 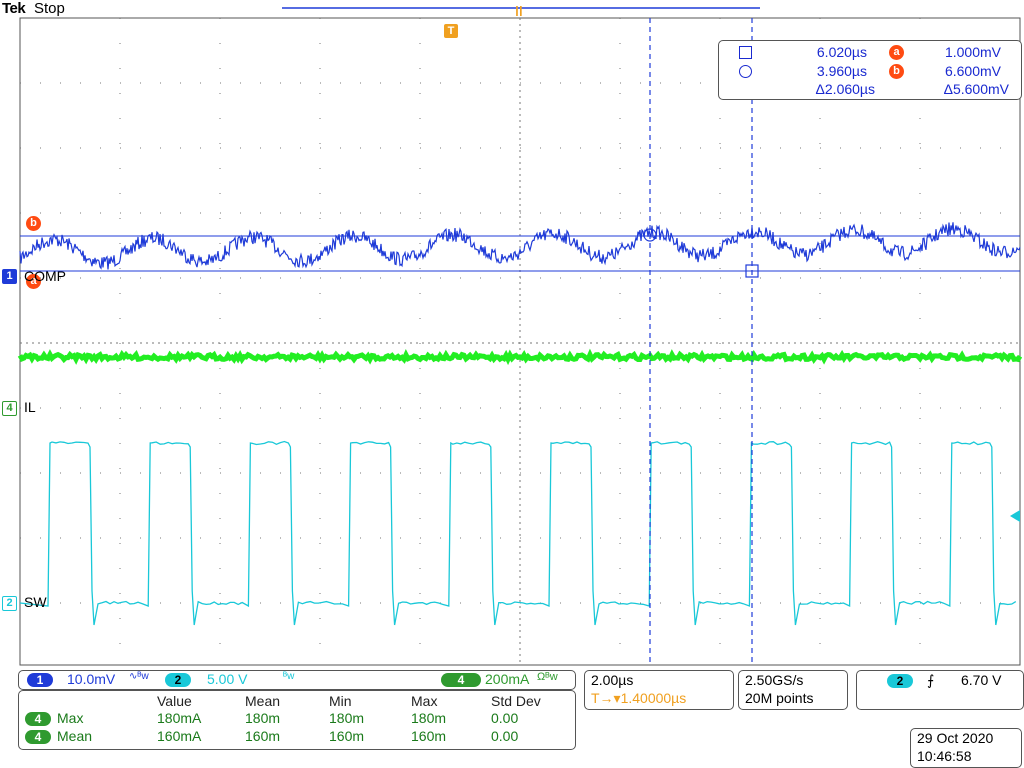 What do you see at coordinates (940, 690) in the screenshot?
I see `trigger-panel: 2 ⨍ 6.70 V` at bounding box center [940, 690].